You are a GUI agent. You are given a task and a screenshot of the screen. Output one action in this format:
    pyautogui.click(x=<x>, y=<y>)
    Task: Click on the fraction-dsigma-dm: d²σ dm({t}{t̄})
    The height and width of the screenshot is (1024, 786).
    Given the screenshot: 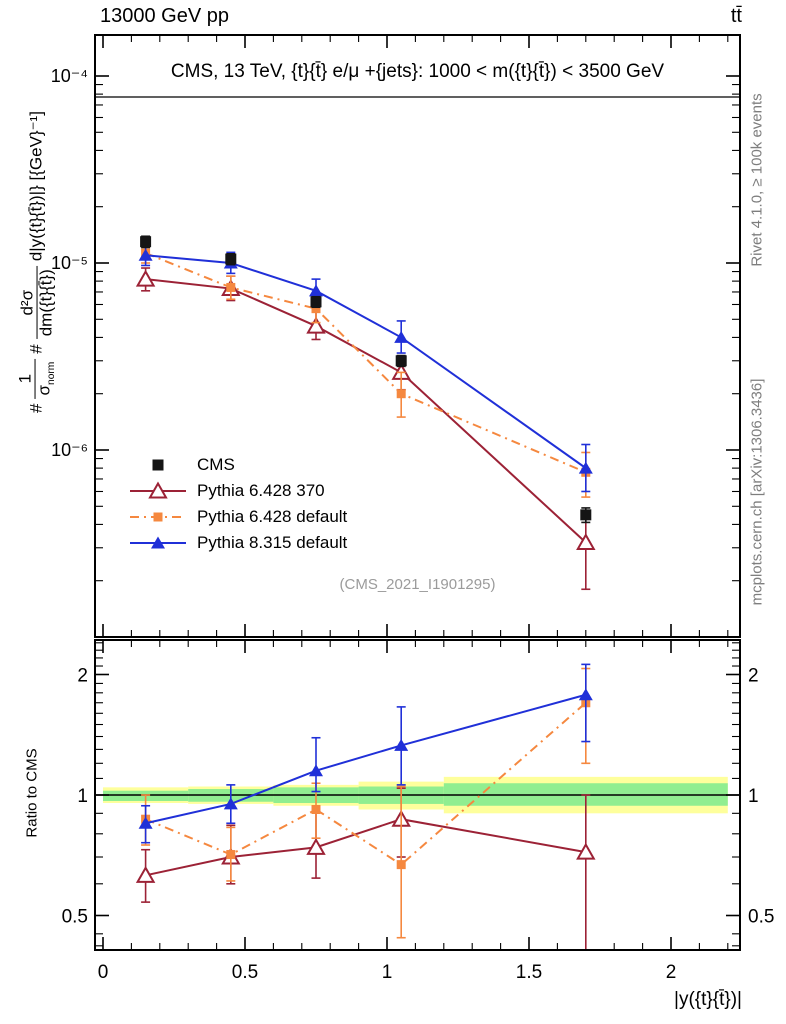 What is the action you would take?
    pyautogui.click(x=37, y=303)
    